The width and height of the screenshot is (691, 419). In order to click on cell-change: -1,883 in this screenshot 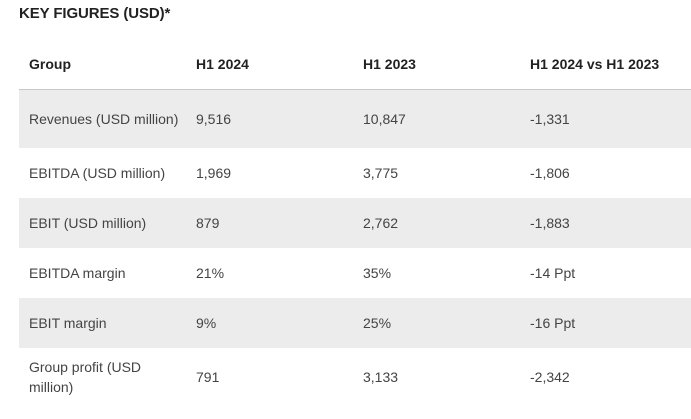, I will do `click(605, 223)`.